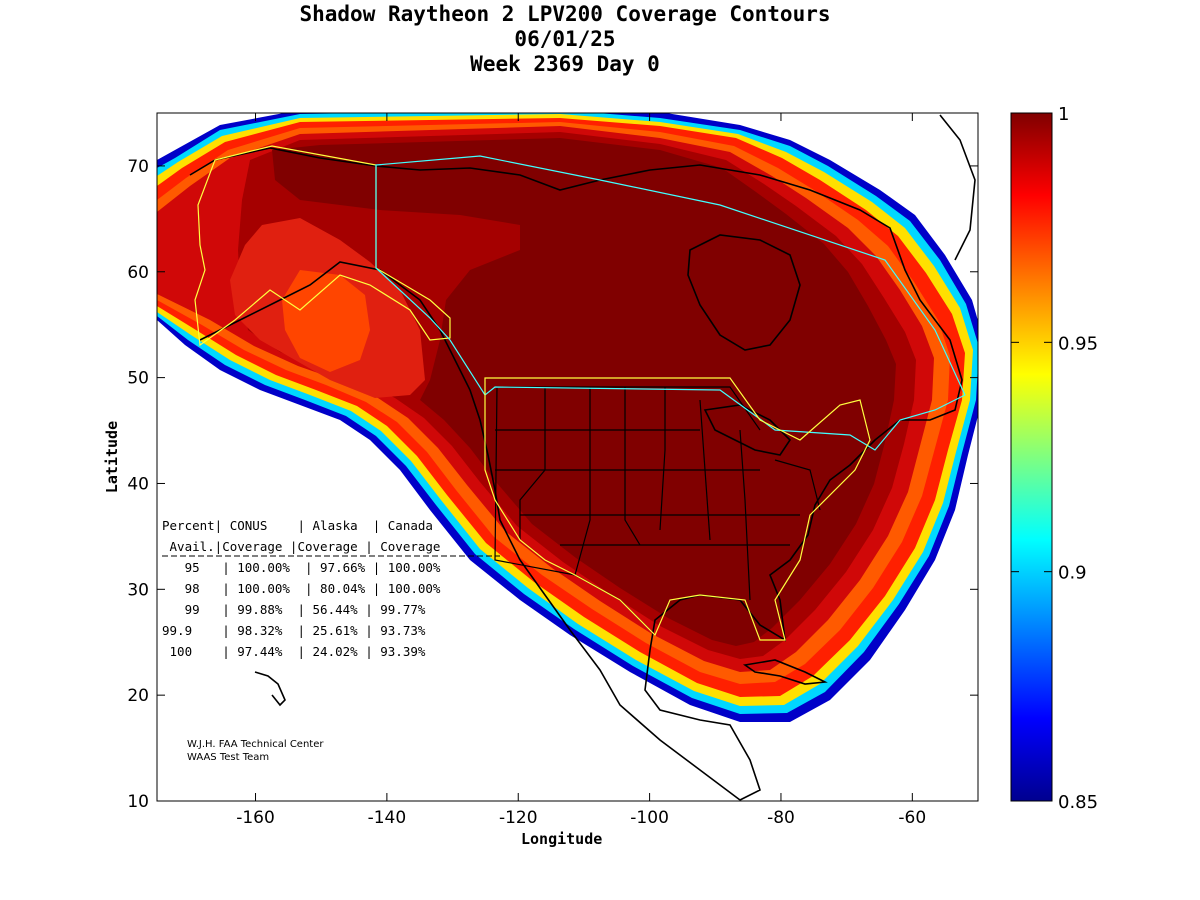  What do you see at coordinates (785, 672) in the screenshot?
I see `cuba` at bounding box center [785, 672].